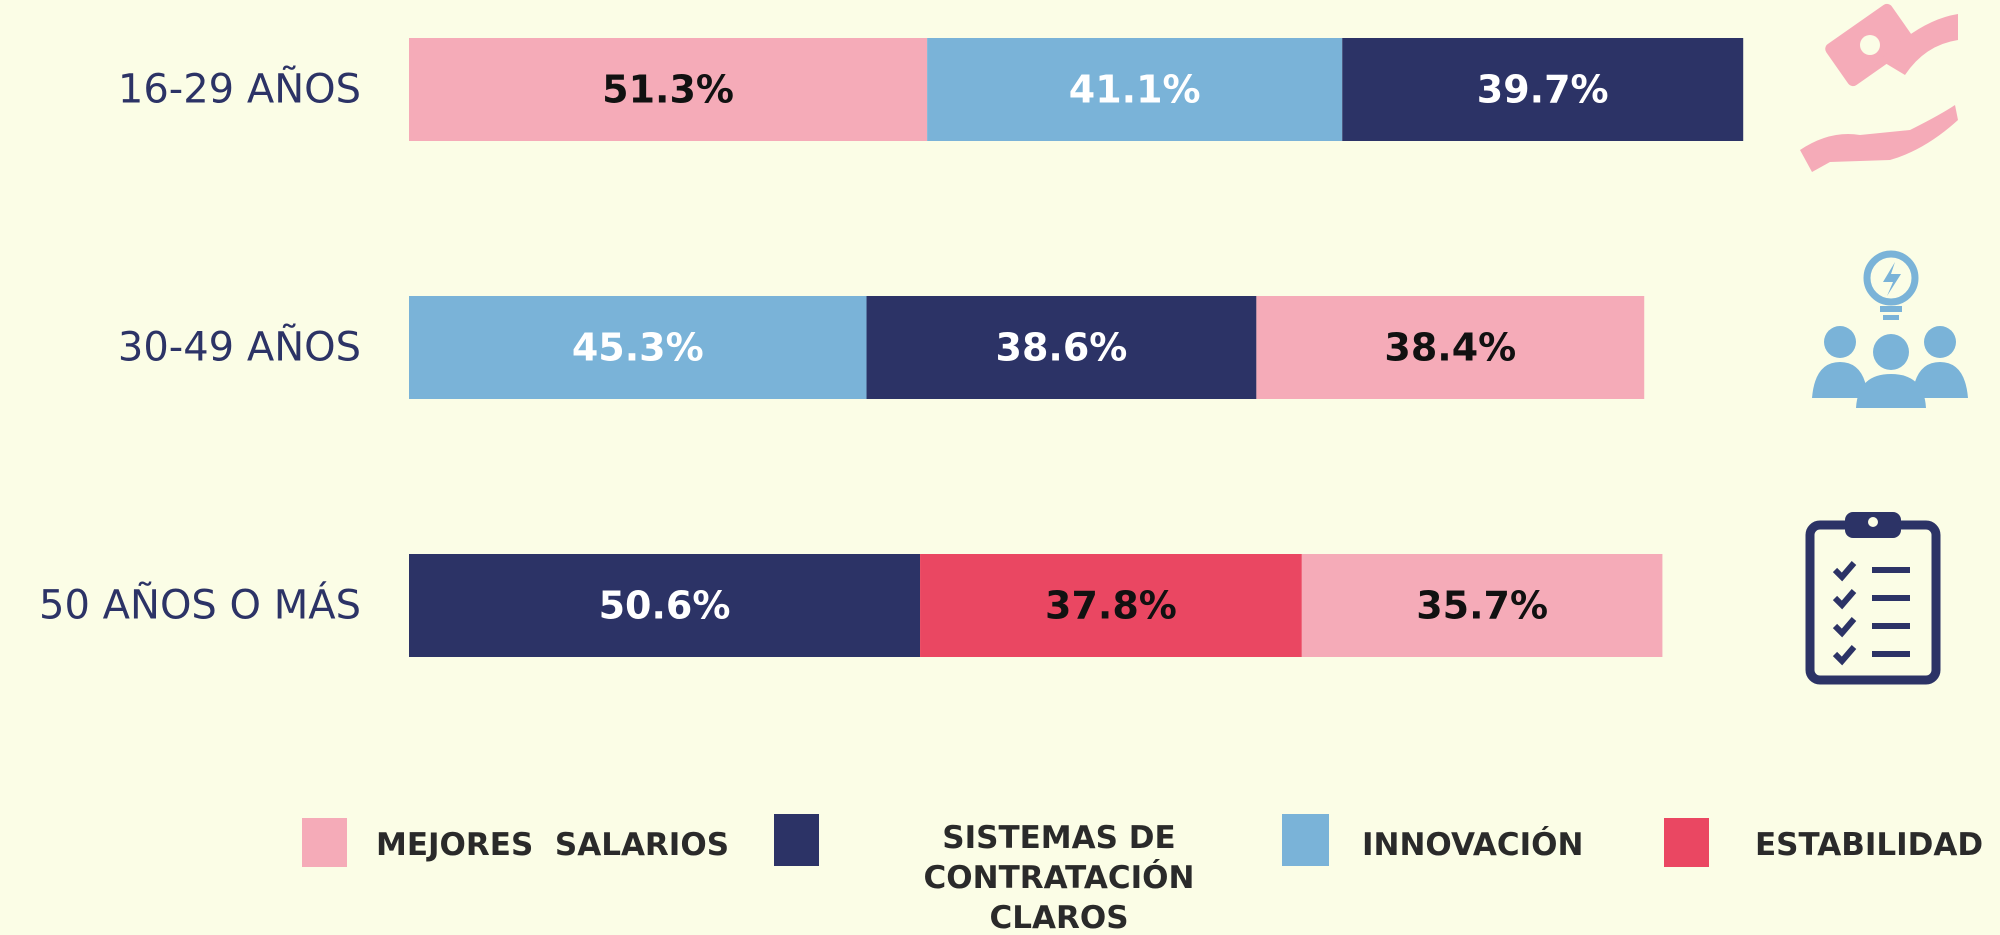 The image size is (2000, 935). I want to click on value-label: 45.3%, so click(638, 348).